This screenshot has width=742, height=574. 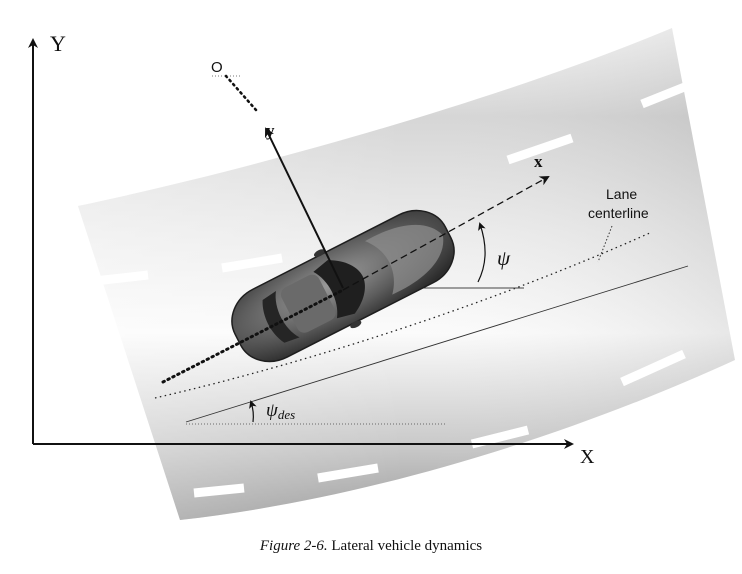 What do you see at coordinates (293, 546) in the screenshot?
I see `figure-number: Figure 2-6.` at bounding box center [293, 546].